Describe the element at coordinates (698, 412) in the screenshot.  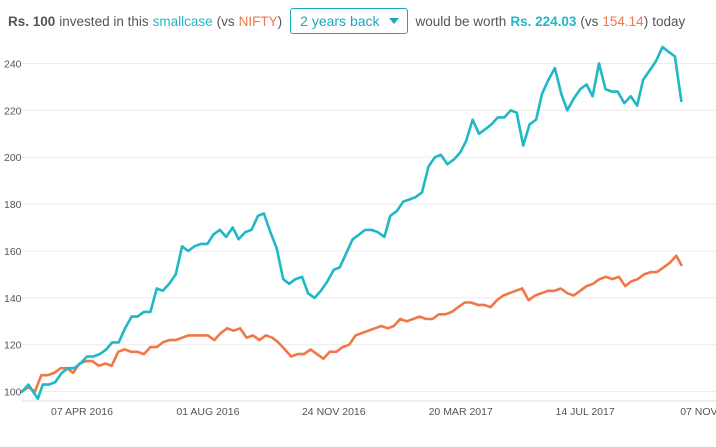
I see `x-tick-label: 07 NOV 2017` at that location.